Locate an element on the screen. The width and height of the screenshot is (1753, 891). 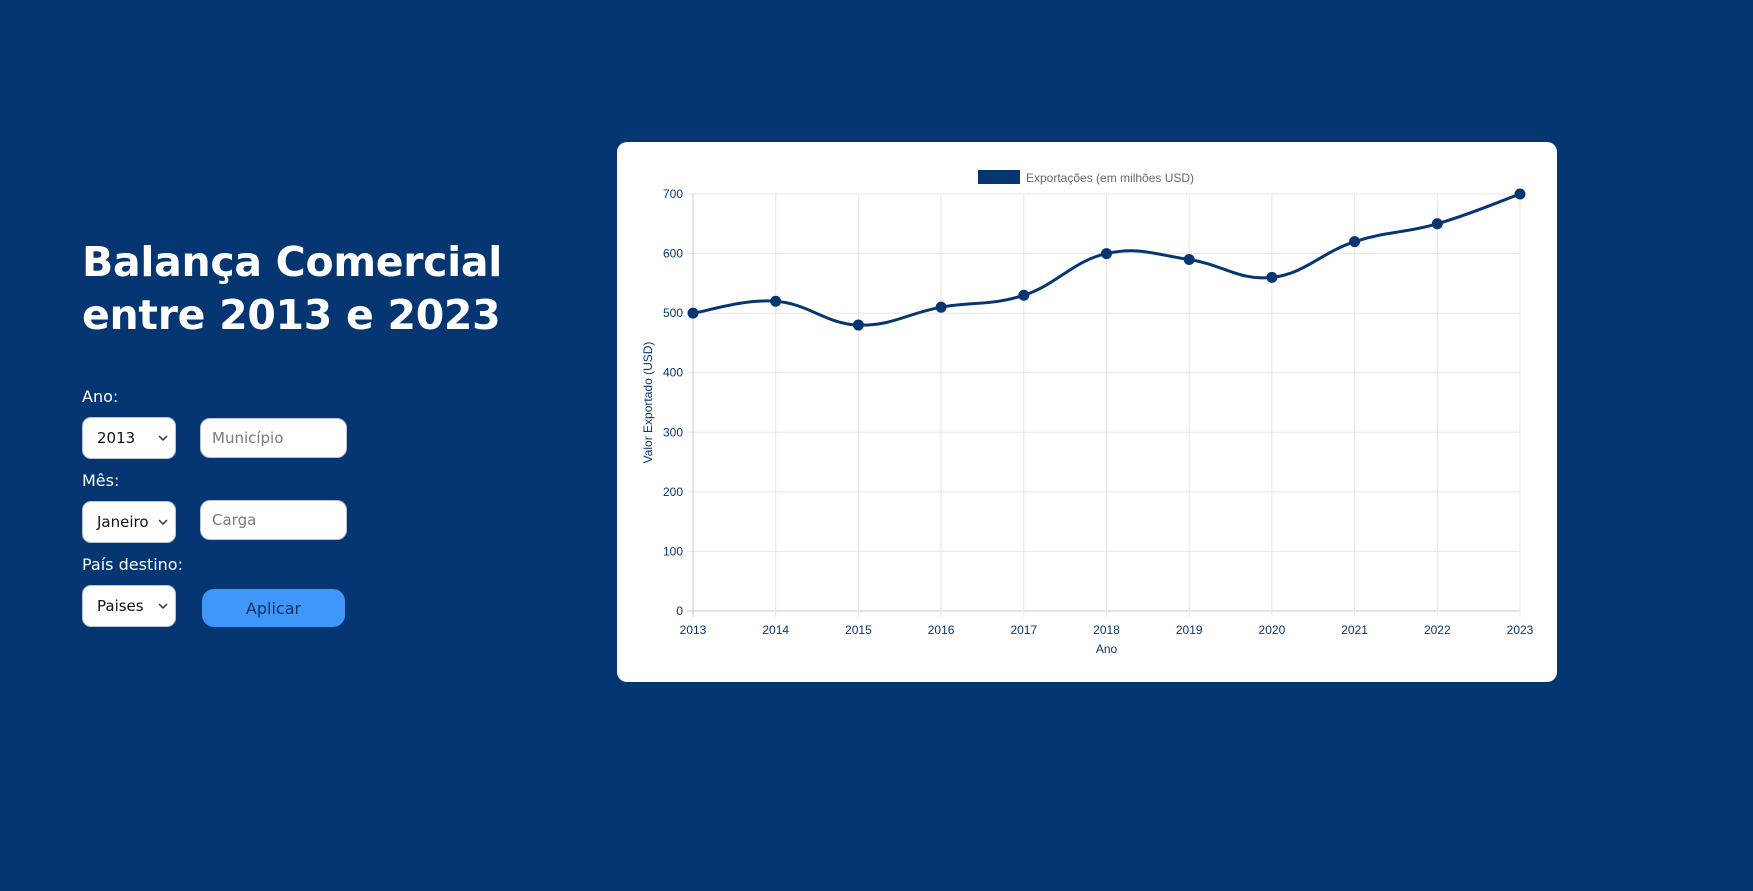
municipio-input is located at coordinates (273, 438).